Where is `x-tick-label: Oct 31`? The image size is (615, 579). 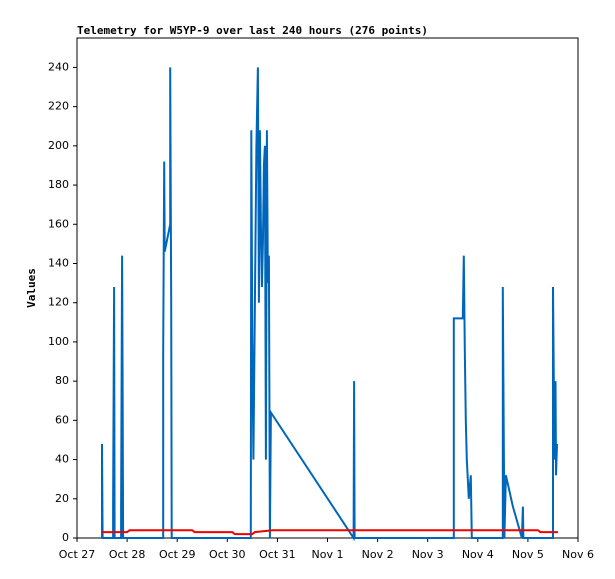 x-tick-label: Oct 31 is located at coordinates (277, 554).